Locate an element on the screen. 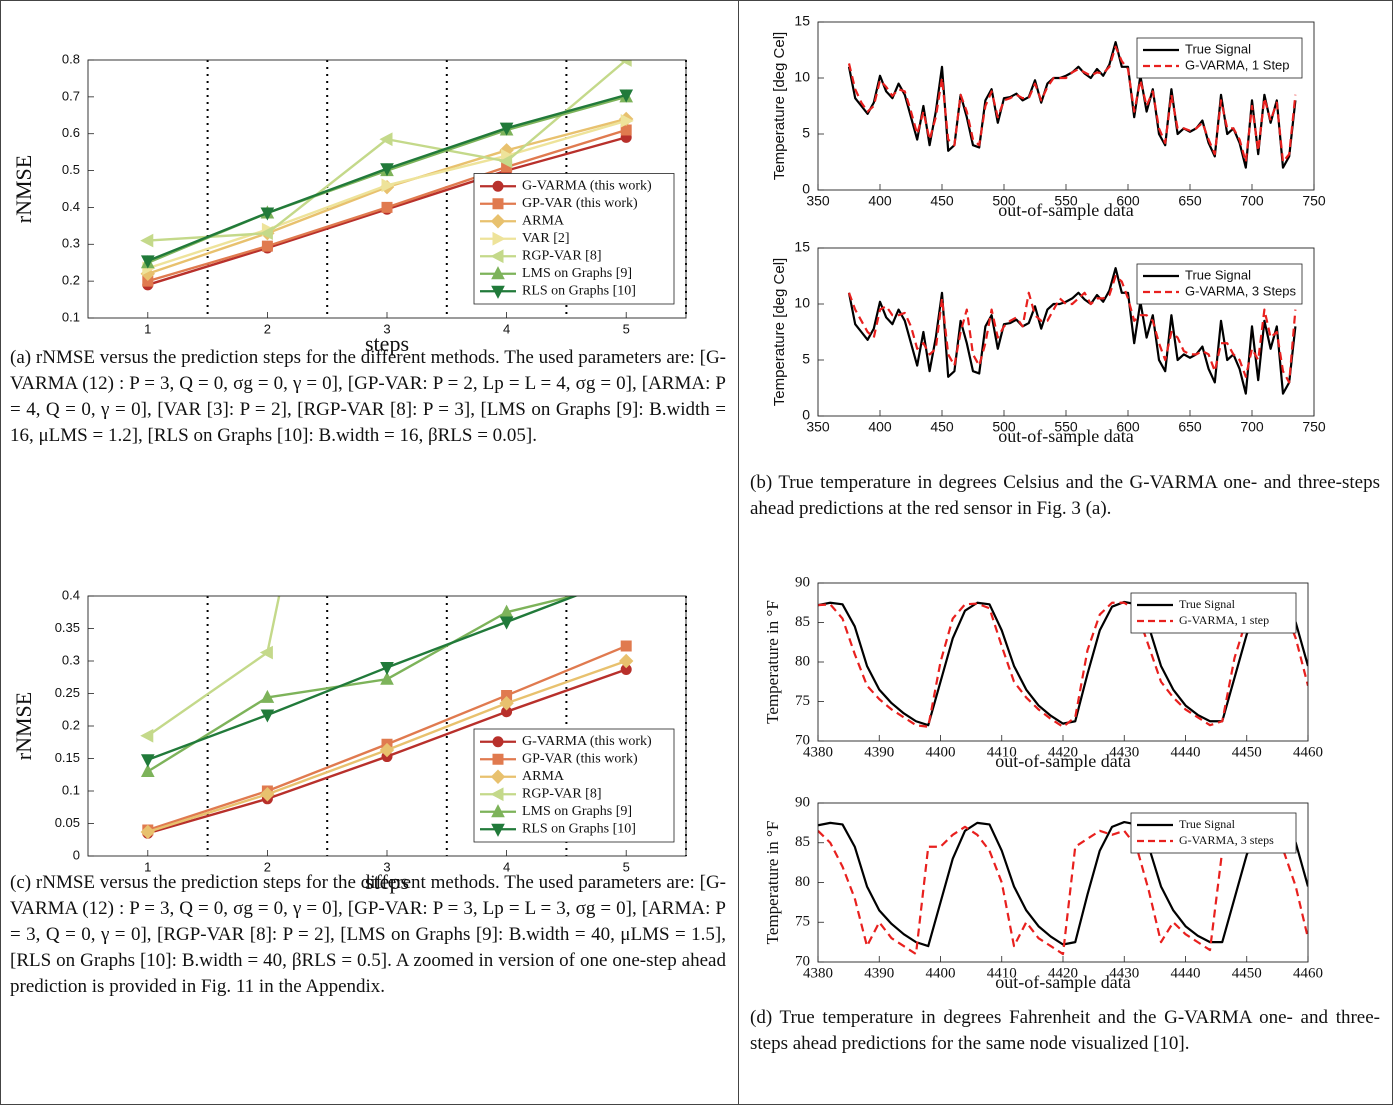 This screenshot has width=1393, height=1105. y-axis-label: Temperature in °F is located at coordinates (772, 883).